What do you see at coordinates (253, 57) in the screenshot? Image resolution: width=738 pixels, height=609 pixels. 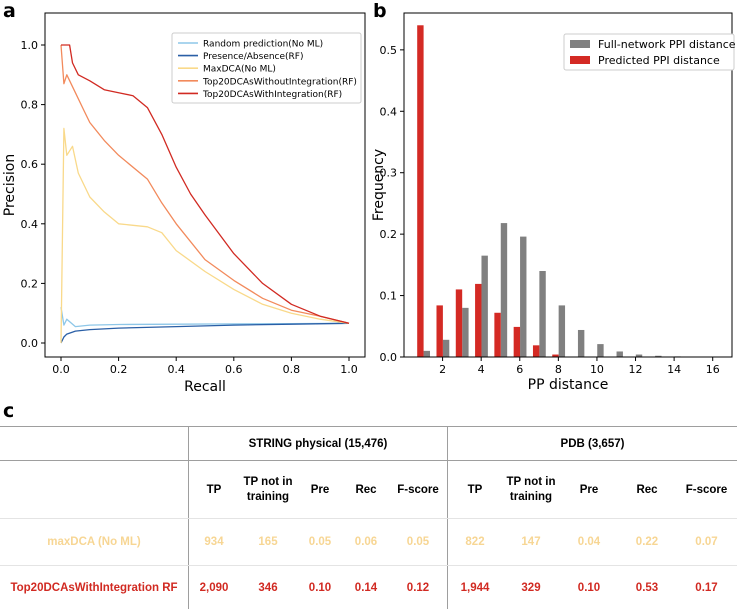 I see `legend-label: Presence/Absence(RF)` at bounding box center [253, 57].